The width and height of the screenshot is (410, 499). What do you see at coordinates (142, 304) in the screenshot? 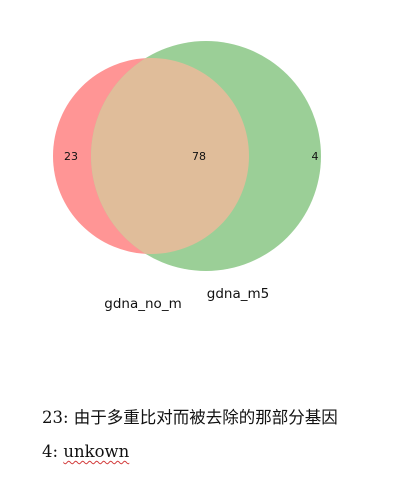
I see `set-label-gdna-no-m: gdna_no_m` at bounding box center [142, 304].